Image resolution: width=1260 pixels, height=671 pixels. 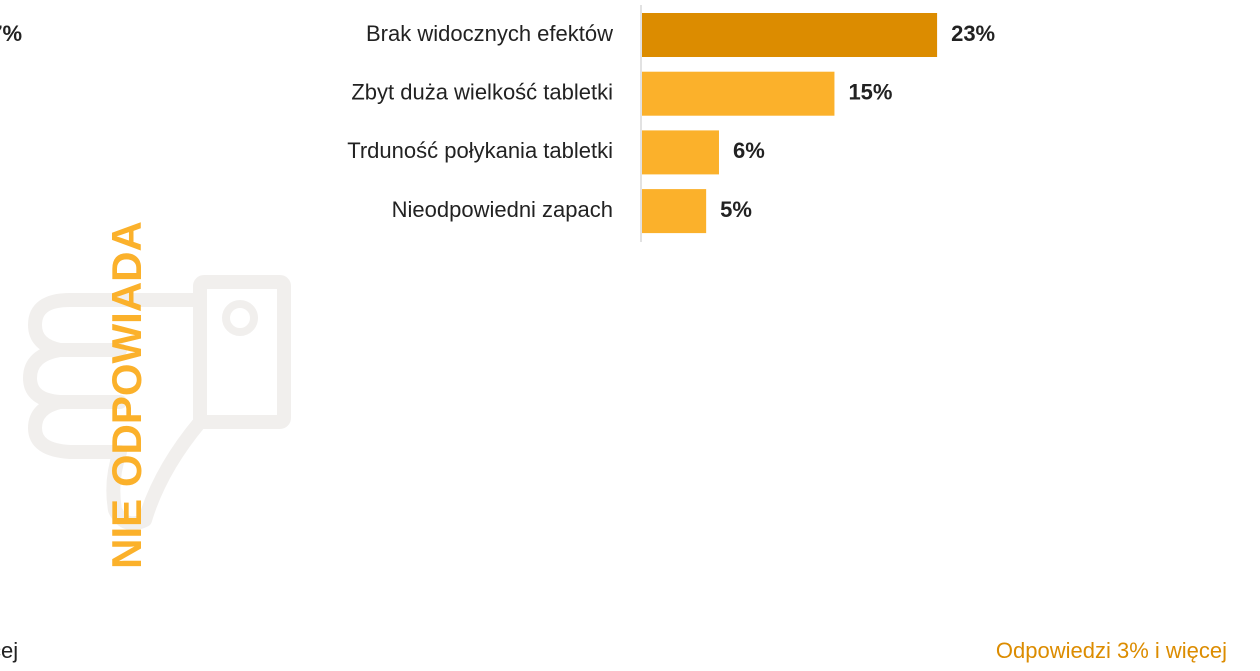 I want to click on value-label: 5%, so click(x=736, y=209).